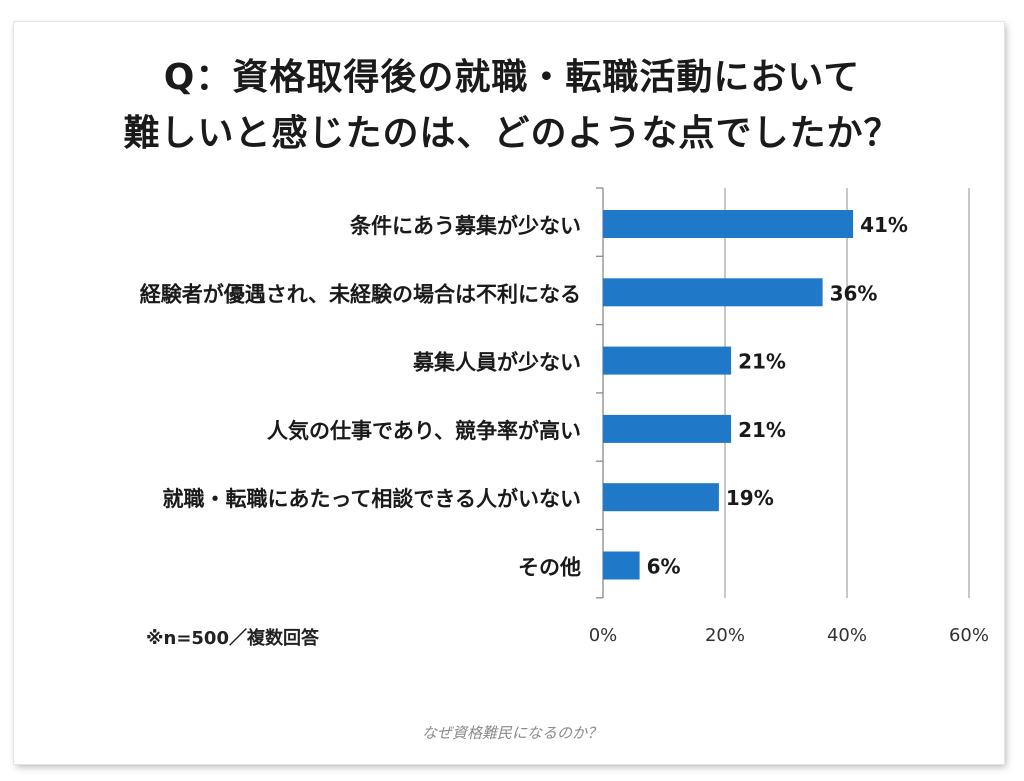 The image size is (1024, 781). I want to click on chart-title-line-2: 難しいと感じたのは、どのような点でしたか？, so click(512, 133).